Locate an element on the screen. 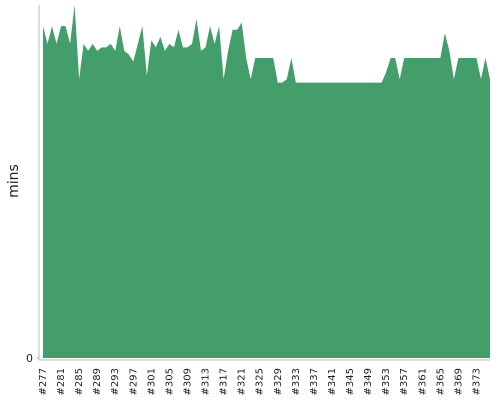 The width and height of the screenshot is (500, 400). x-tick-label: #313 is located at coordinates (206, 381).